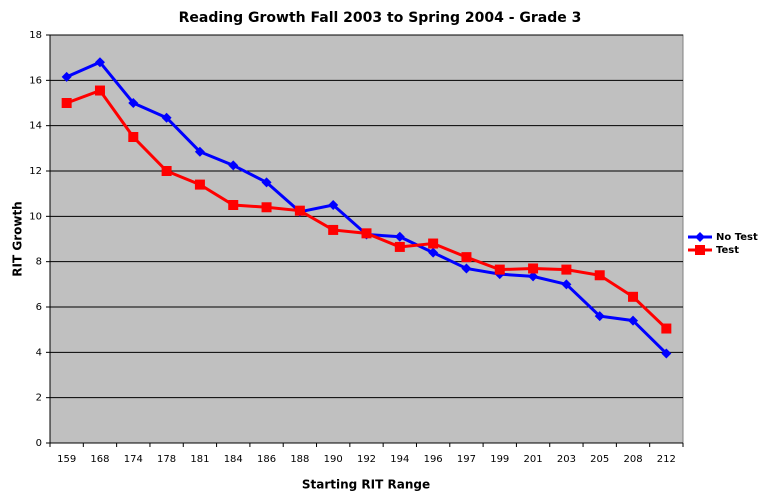 The image size is (759, 495). Describe the element at coordinates (566, 459) in the screenshot. I see `x-tick-label: 203` at that location.